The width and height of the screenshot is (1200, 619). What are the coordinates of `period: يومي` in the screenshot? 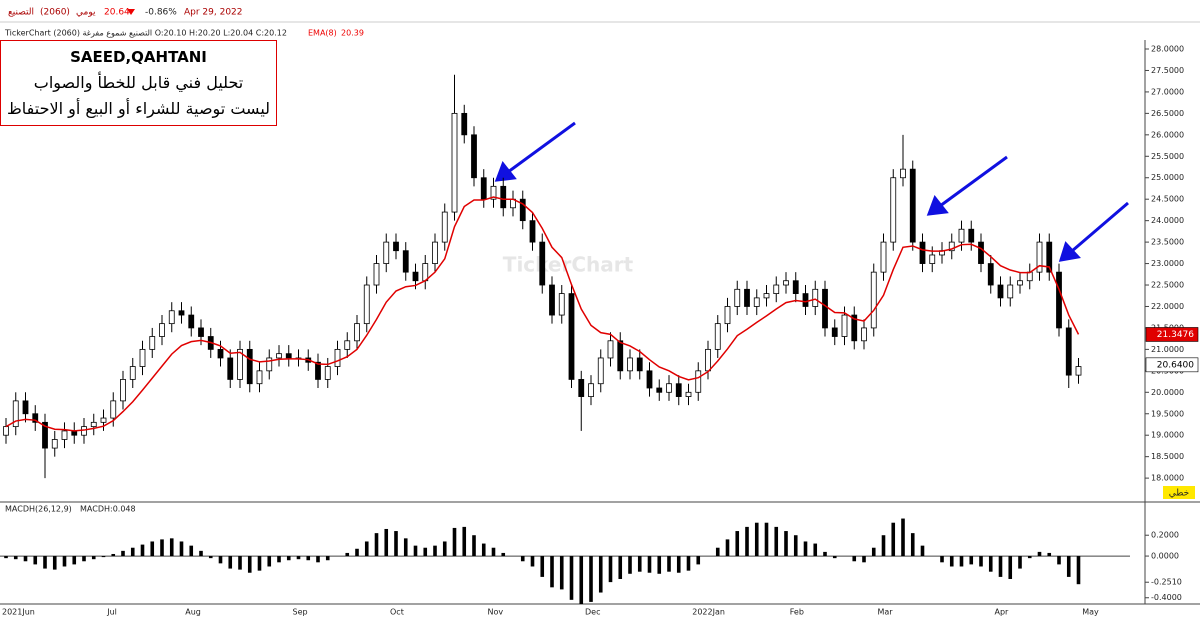 It's located at (86, 13).